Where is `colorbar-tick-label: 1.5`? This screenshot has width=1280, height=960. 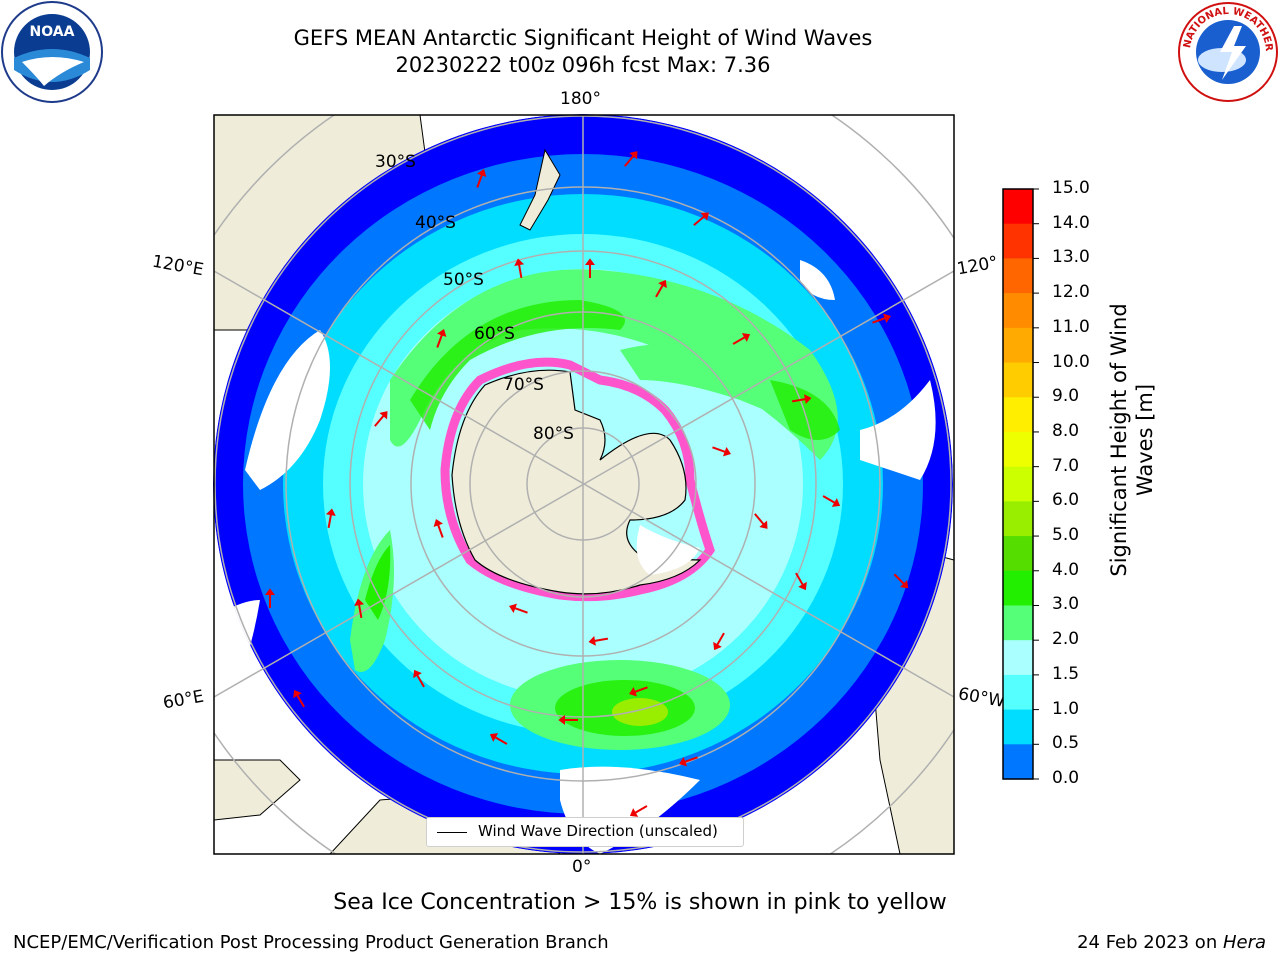 colorbar-tick-label: 1.5 is located at coordinates (1066, 673).